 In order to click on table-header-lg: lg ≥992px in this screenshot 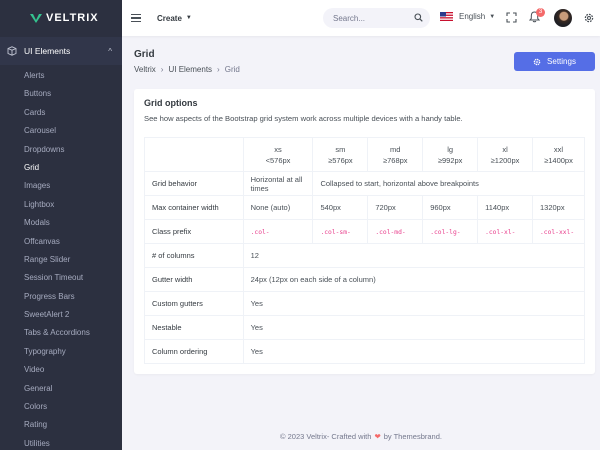, I will do `click(450, 154)`.